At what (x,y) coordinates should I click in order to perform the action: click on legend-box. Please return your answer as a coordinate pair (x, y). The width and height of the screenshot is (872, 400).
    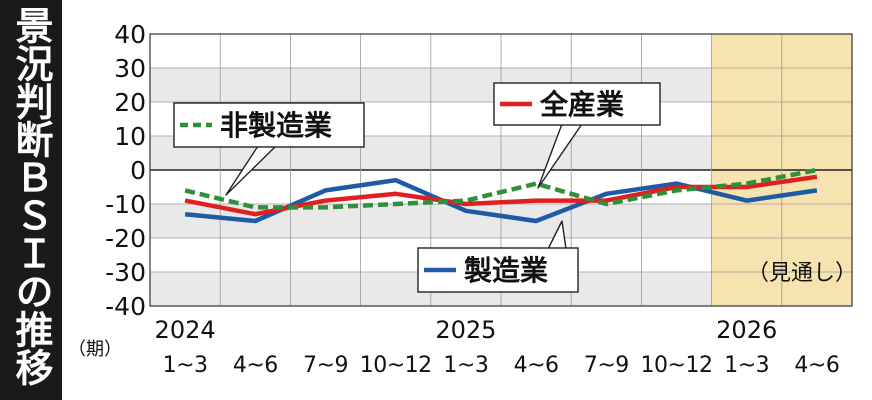
    Looking at the image, I should click on (269, 125).